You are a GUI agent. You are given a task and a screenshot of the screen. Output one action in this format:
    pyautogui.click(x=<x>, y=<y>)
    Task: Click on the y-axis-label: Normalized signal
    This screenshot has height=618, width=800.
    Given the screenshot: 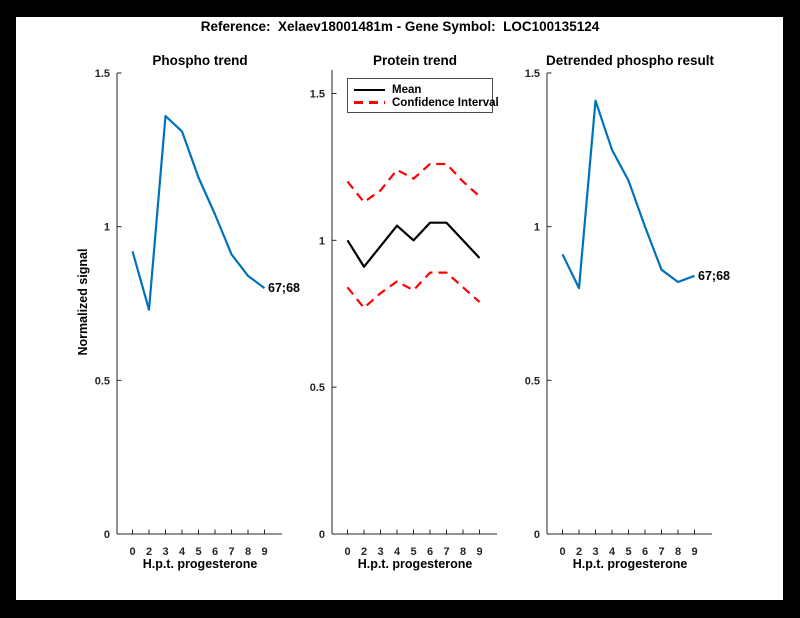 What is the action you would take?
    pyautogui.click(x=83, y=302)
    